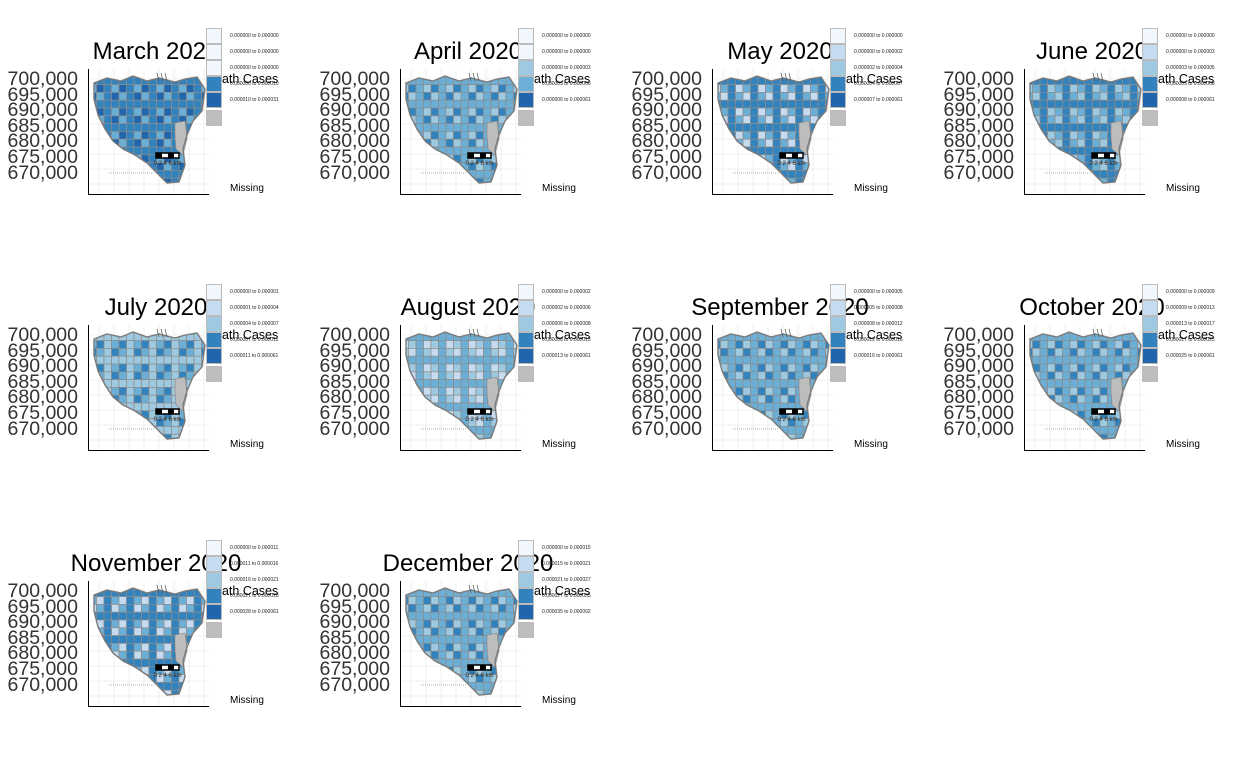 This screenshot has height=768, width=1248. I want to click on legend-label: 0.000028 to 0.000061, so click(254, 612).